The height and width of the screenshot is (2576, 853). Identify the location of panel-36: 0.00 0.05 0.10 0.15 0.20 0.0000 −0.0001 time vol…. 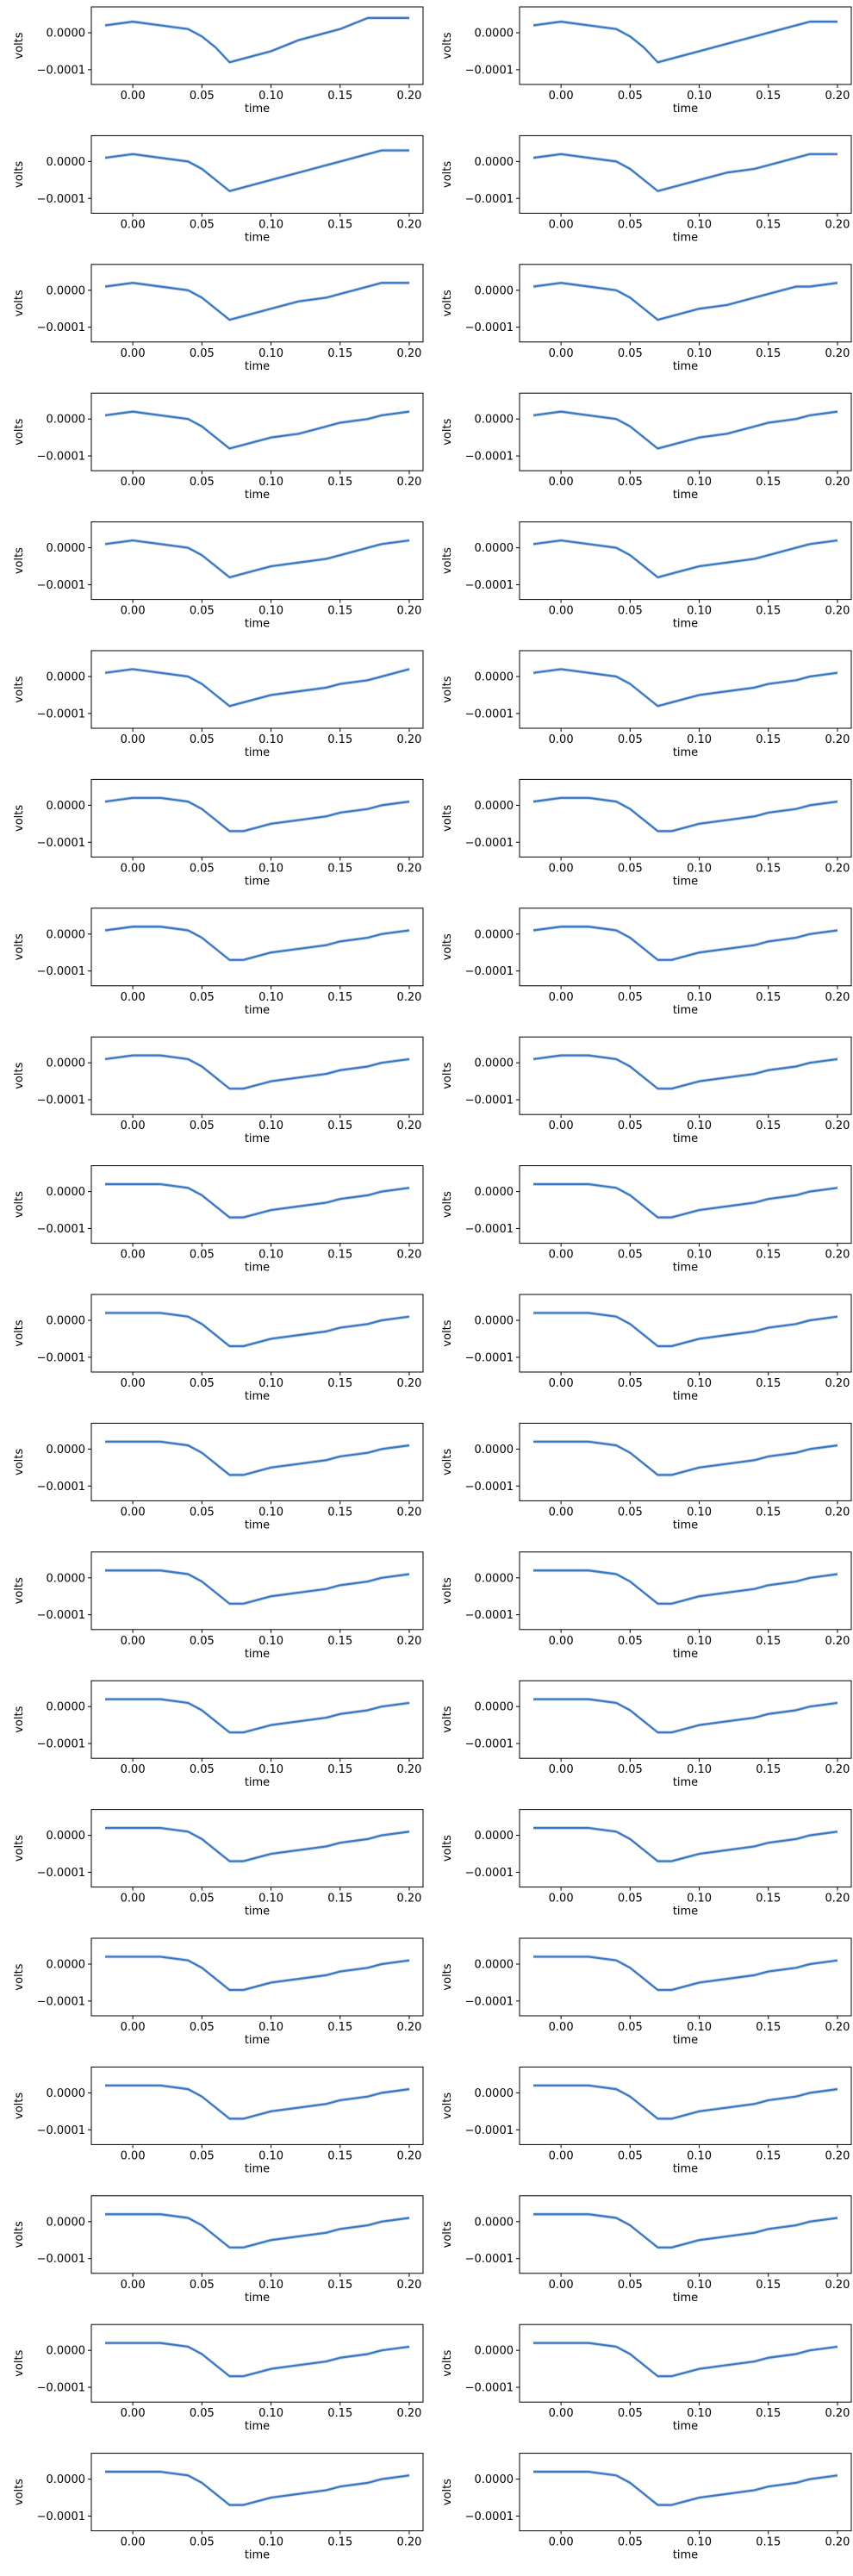
(646, 2250).